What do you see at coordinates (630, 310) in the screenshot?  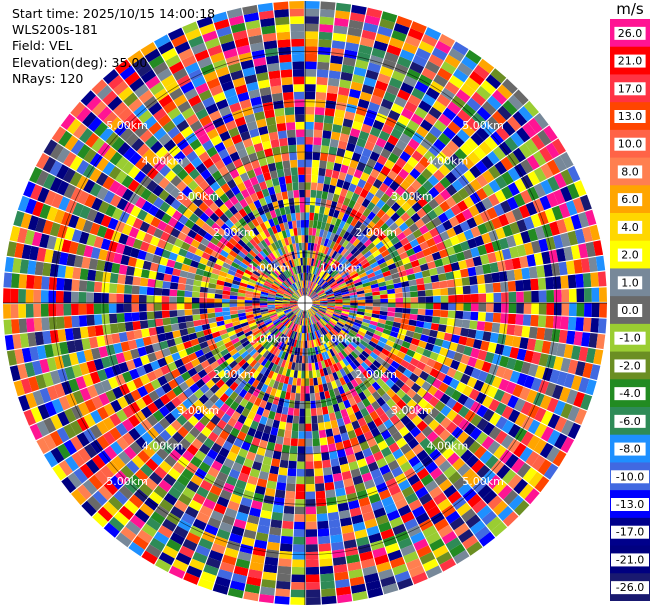 I see `colorbar-tick-label: 0.0` at bounding box center [630, 310].